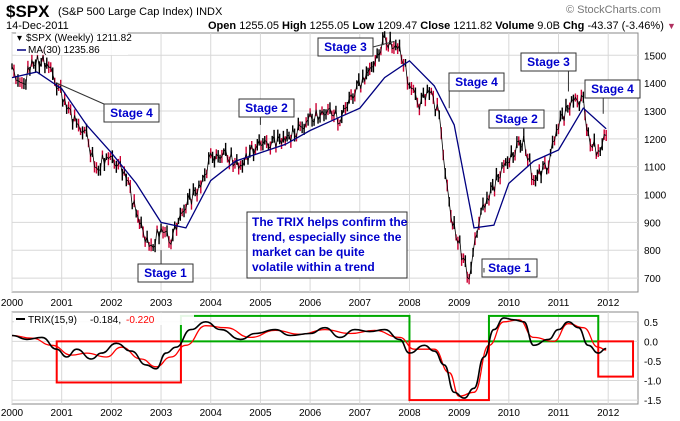 Image resolution: width=680 pixels, height=421 pixels. What do you see at coordinates (79, 38) in the screenshot?
I see `price-legend-label: $SPX (Weekly) 1211.82` at bounding box center [79, 38].